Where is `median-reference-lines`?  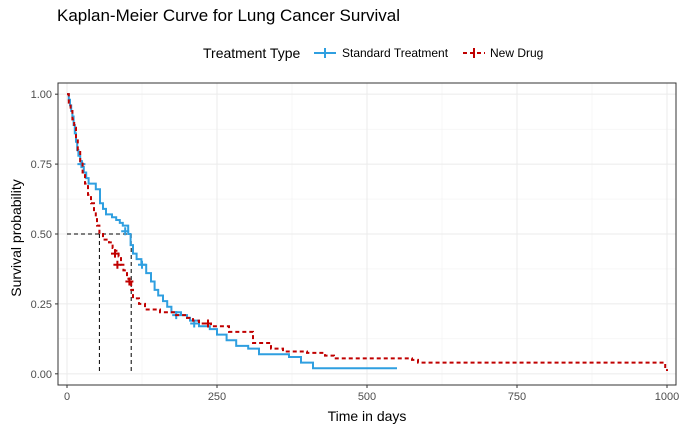
median-reference-lines is located at coordinates (99, 303).